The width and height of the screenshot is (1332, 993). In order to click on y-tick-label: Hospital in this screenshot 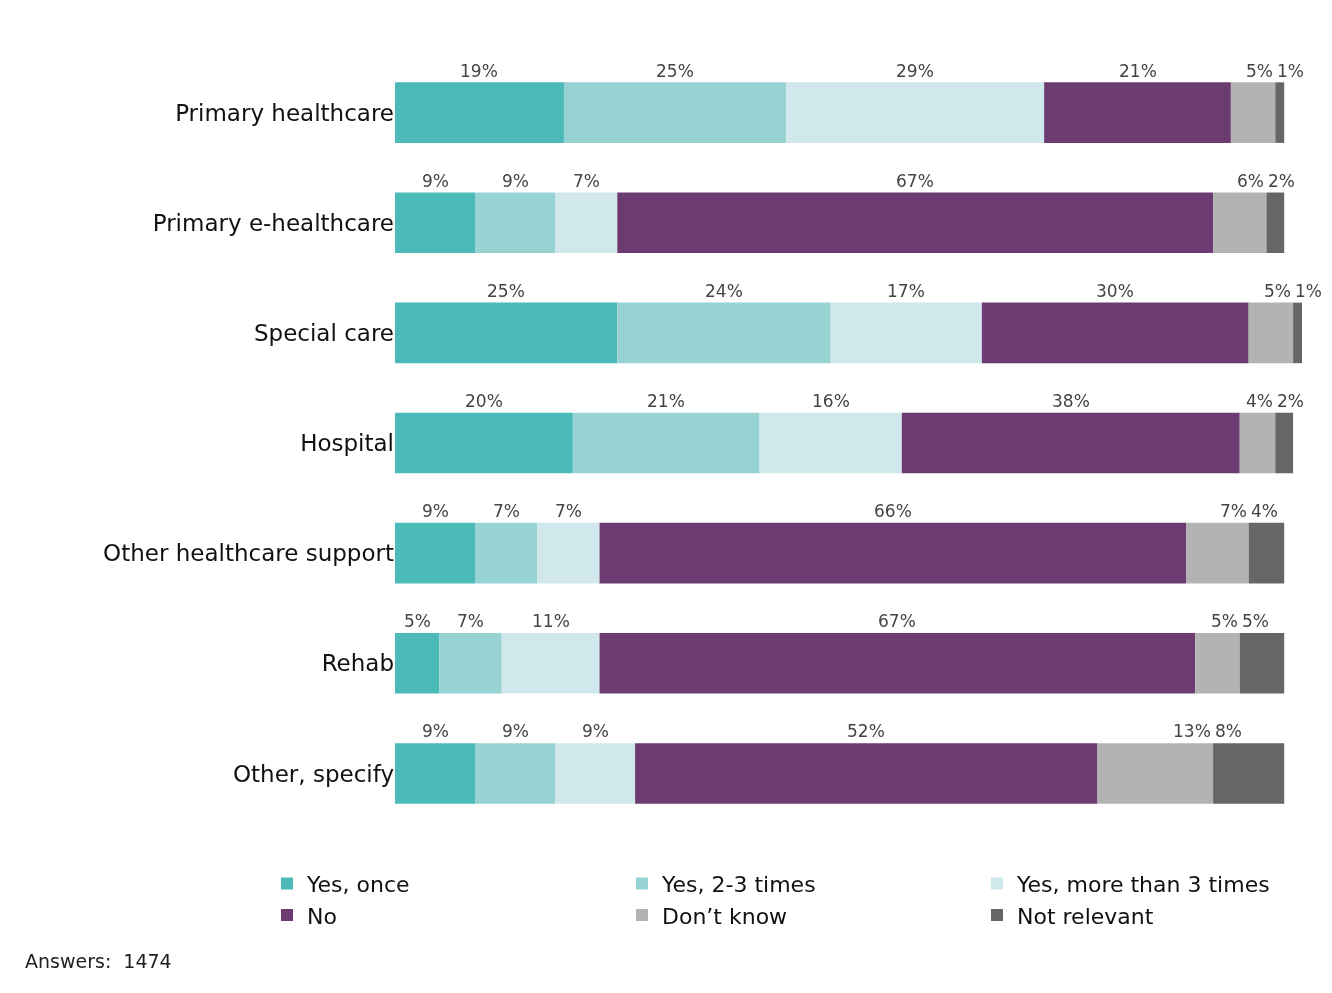, I will do `click(347, 443)`.